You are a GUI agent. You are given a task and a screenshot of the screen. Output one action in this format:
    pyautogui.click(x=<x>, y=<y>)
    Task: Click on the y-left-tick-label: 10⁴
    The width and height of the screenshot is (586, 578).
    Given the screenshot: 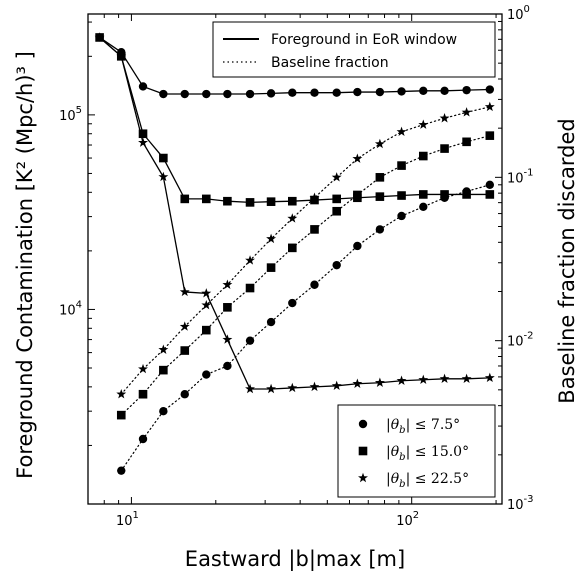 What is the action you would take?
    pyautogui.click(x=70, y=308)
    